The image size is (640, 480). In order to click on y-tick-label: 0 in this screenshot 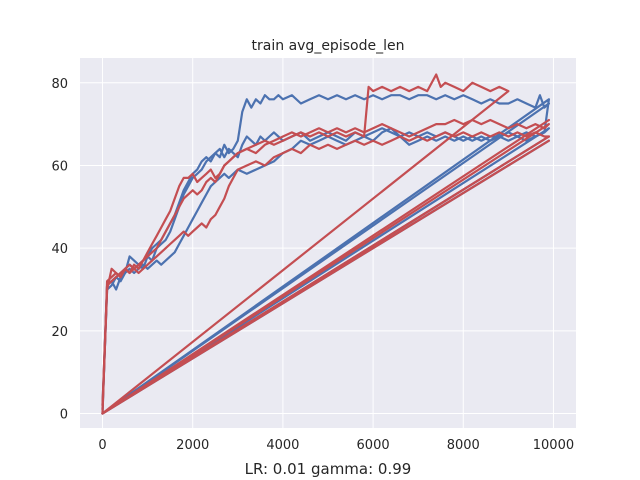, I will do `click(64, 415)`.